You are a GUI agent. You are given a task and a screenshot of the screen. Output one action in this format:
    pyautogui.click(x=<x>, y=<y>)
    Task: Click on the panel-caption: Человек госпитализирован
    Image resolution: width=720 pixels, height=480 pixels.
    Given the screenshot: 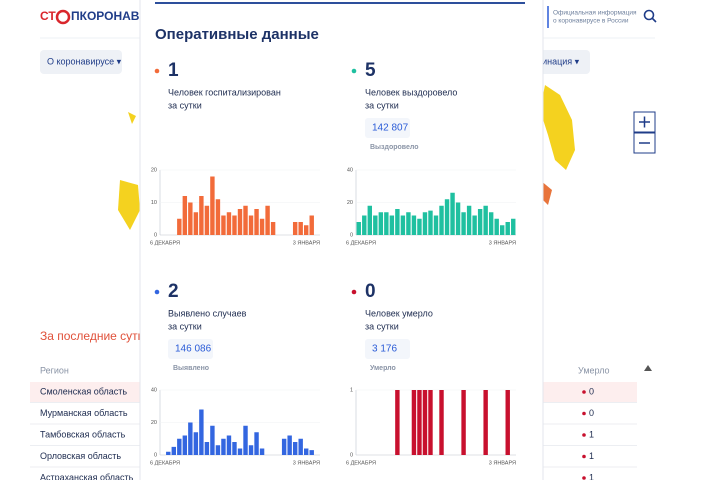 What is the action you would take?
    pyautogui.click(x=224, y=92)
    